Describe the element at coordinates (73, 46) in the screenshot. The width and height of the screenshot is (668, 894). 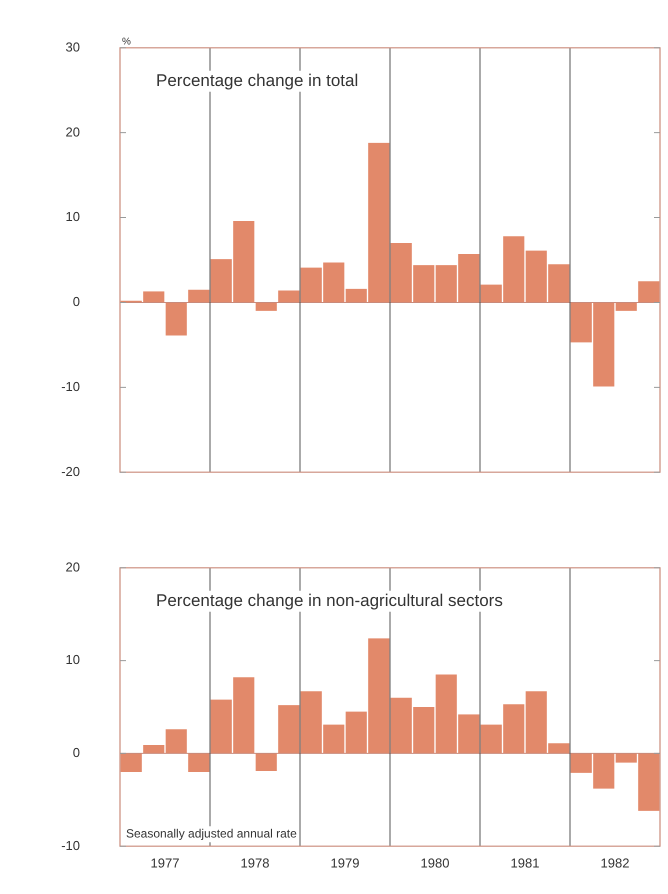
I see `y-tick-label: 30` at that location.